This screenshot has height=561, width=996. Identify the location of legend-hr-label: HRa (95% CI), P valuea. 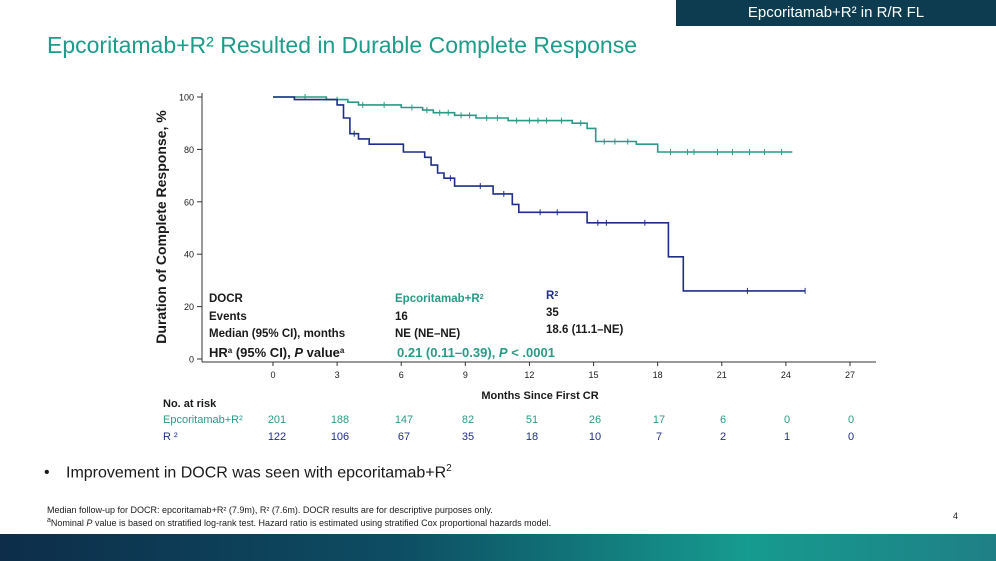
(277, 352).